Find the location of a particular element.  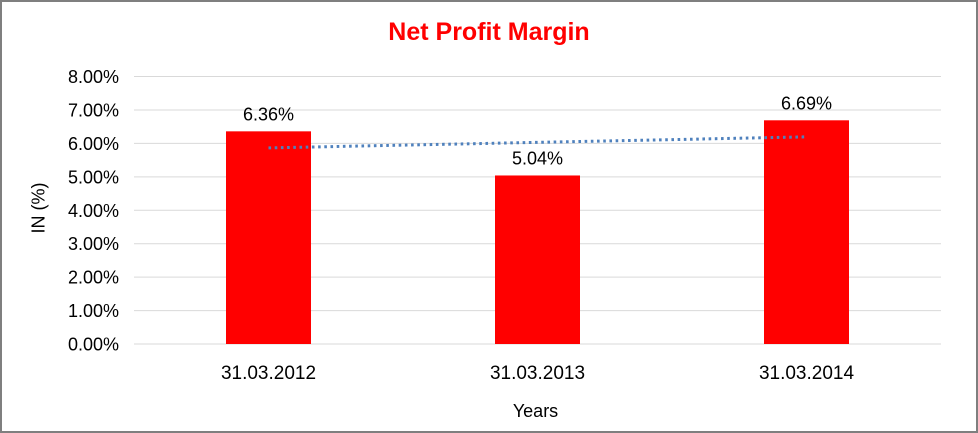

y-tick-label: 3.00% is located at coordinates (93, 244).